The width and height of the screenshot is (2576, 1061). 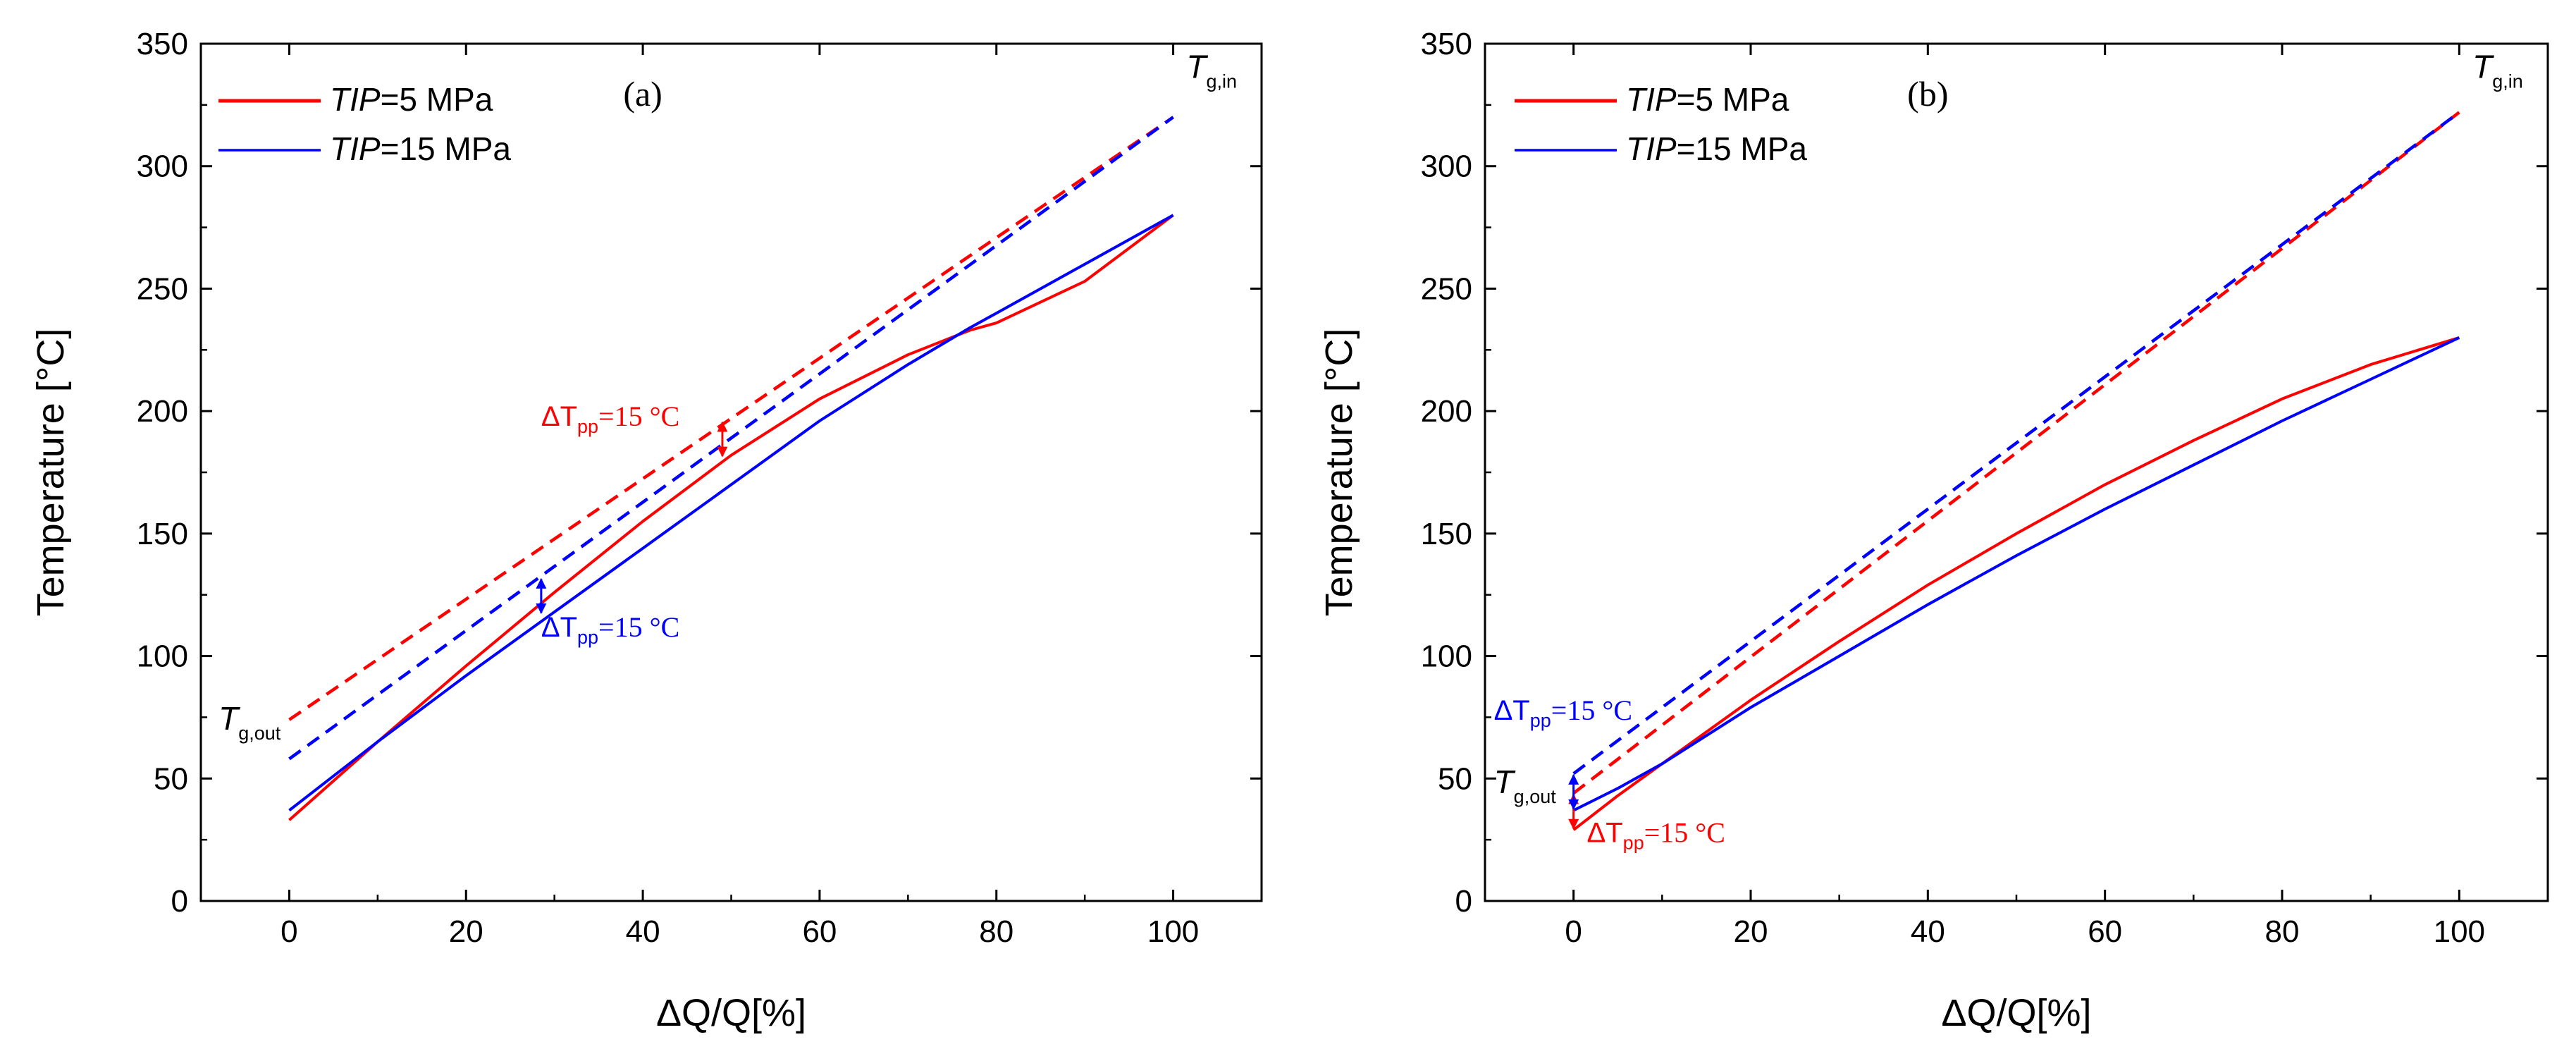 I want to click on panel-label: (a), so click(x=643, y=94).